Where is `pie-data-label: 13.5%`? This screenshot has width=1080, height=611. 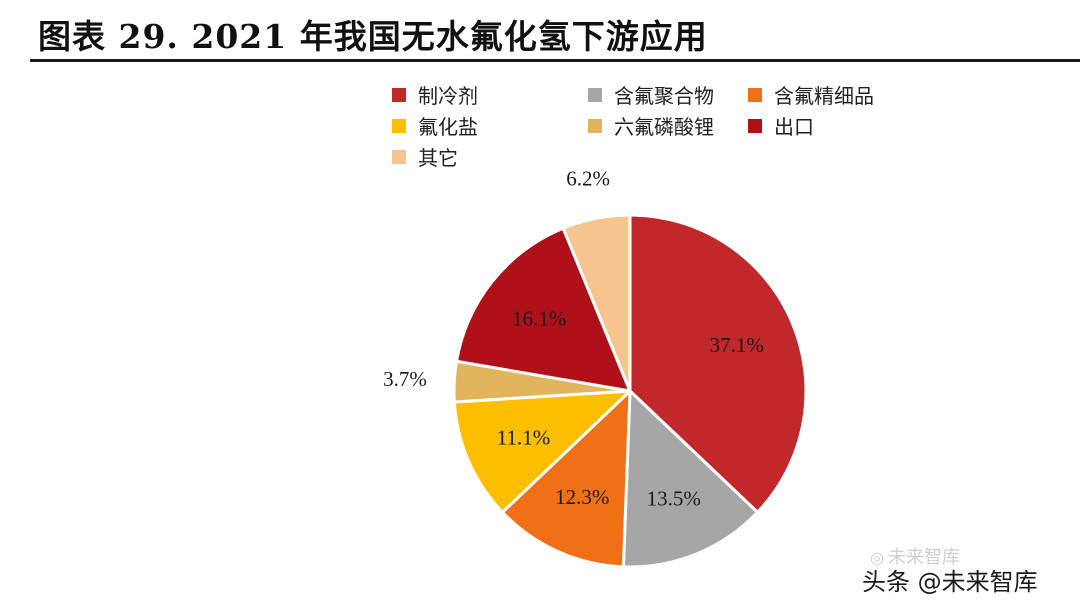
pie-data-label: 13.5% is located at coordinates (674, 499).